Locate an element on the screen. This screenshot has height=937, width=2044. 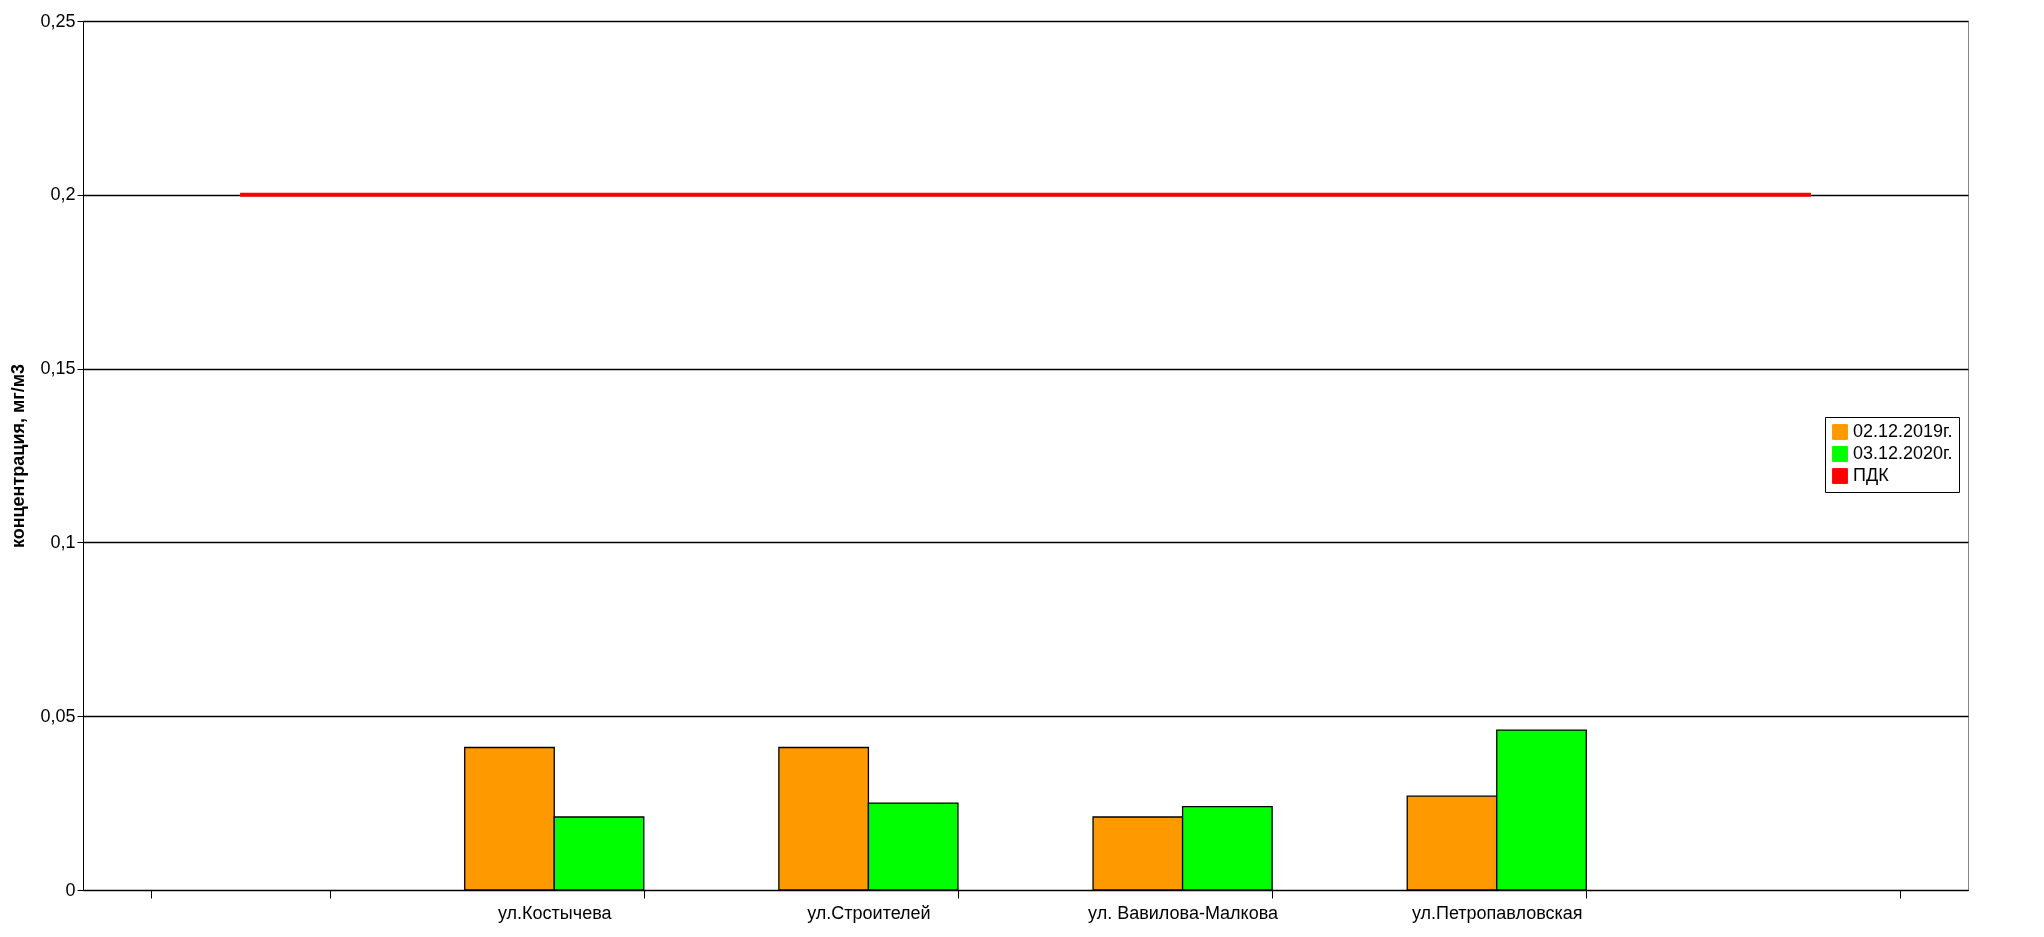
x-tick-label: ул.Строителей is located at coordinates (869, 912).